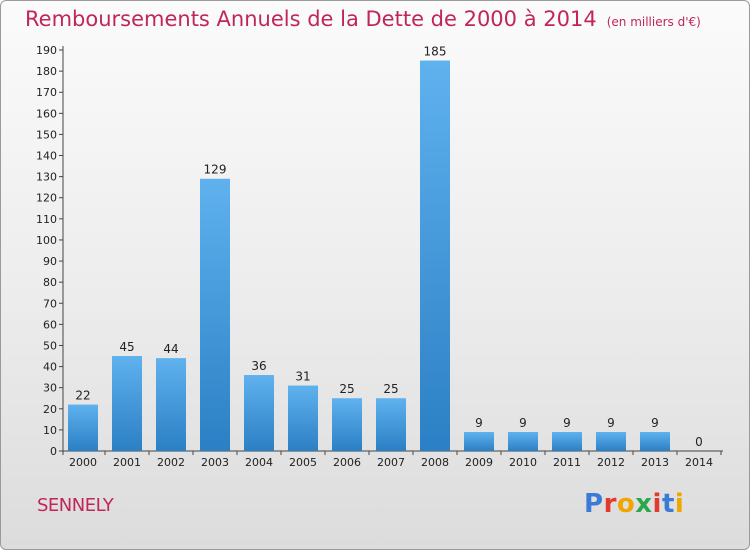 The height and width of the screenshot is (550, 750). What do you see at coordinates (50, 430) in the screenshot?
I see `y-tick-label: 10` at bounding box center [50, 430].